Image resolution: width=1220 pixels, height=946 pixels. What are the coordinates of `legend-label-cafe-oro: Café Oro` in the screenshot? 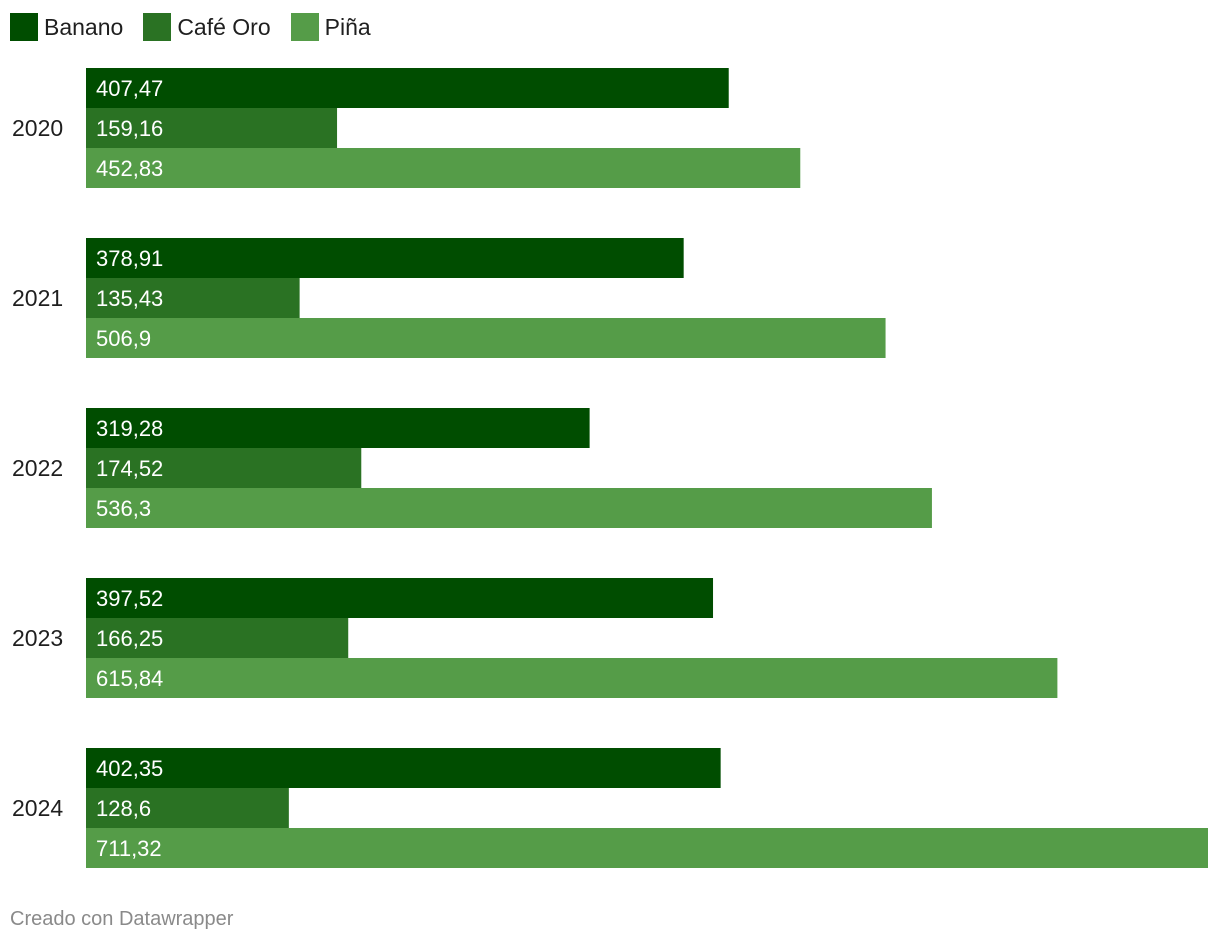 It's located at (224, 27).